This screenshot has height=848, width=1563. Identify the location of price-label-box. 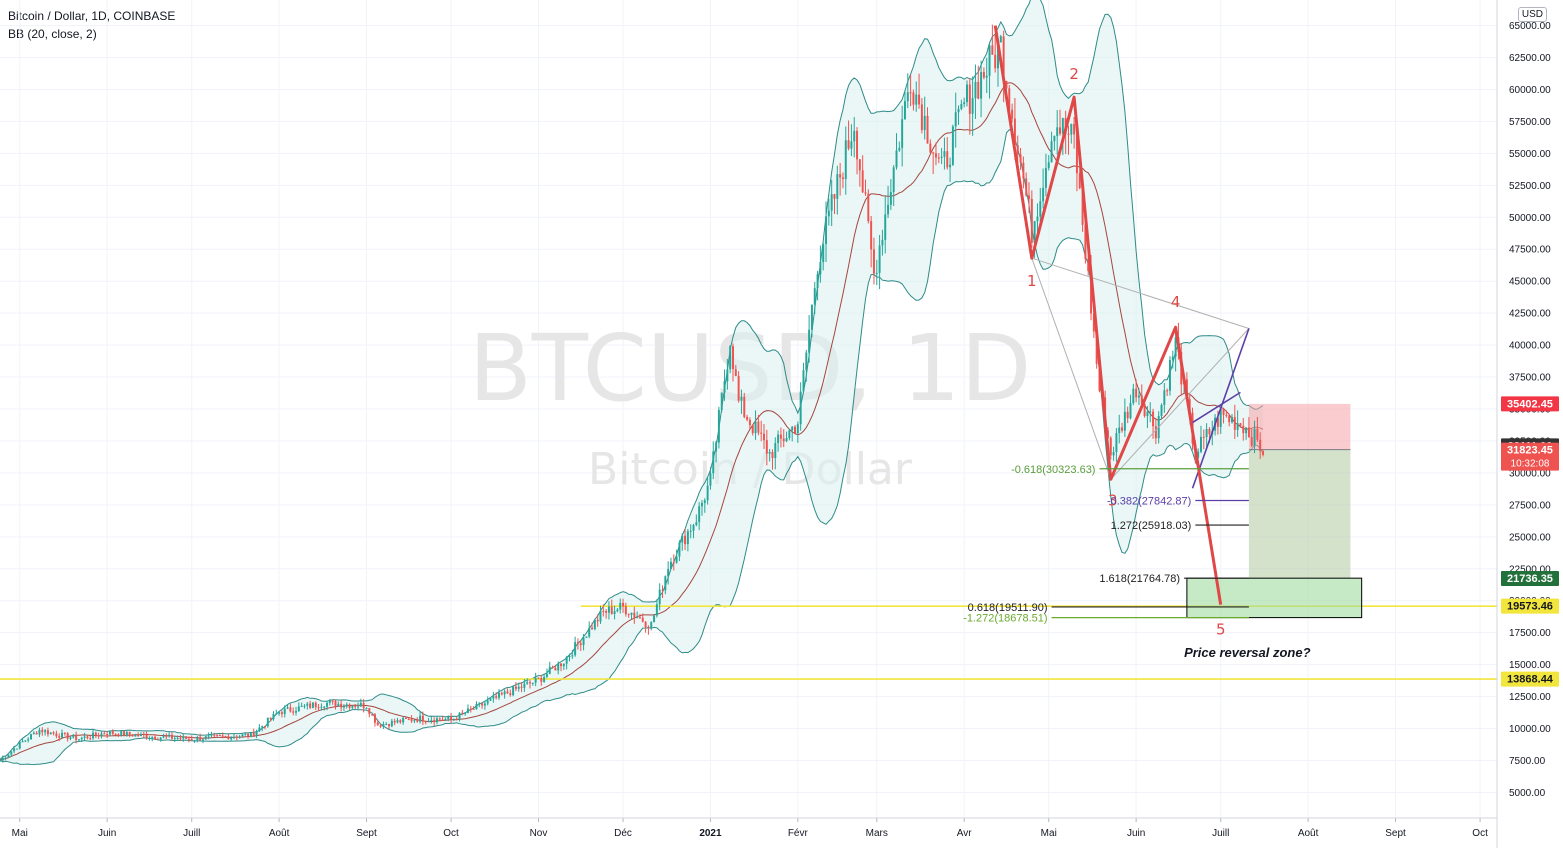
(1530, 404).